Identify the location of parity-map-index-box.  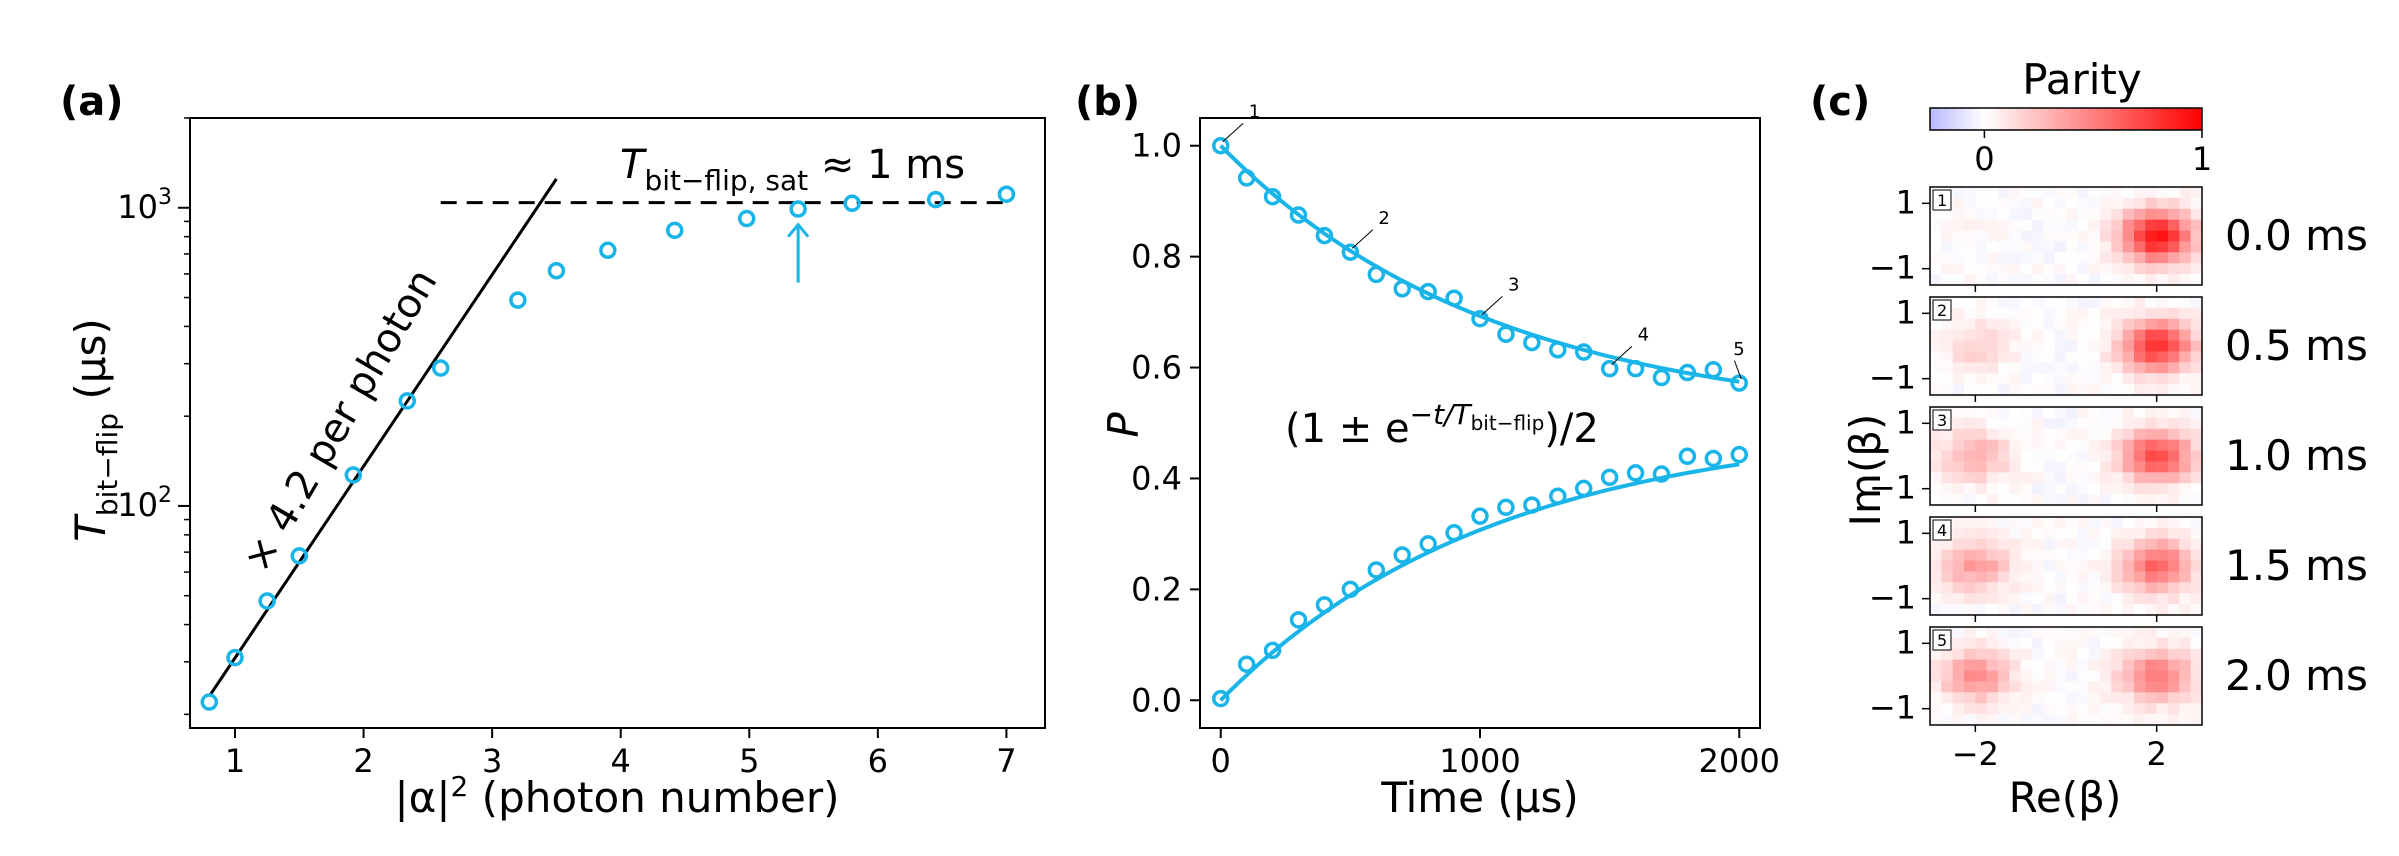
(1942, 310).